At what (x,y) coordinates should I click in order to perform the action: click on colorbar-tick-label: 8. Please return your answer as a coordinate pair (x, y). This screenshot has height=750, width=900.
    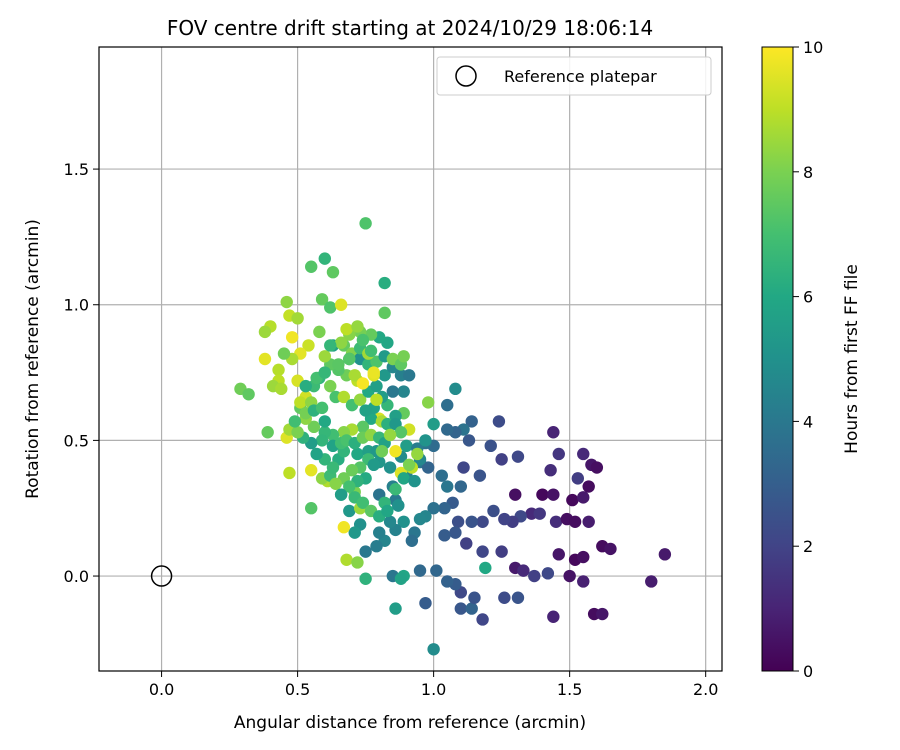
    Looking at the image, I should click on (808, 172).